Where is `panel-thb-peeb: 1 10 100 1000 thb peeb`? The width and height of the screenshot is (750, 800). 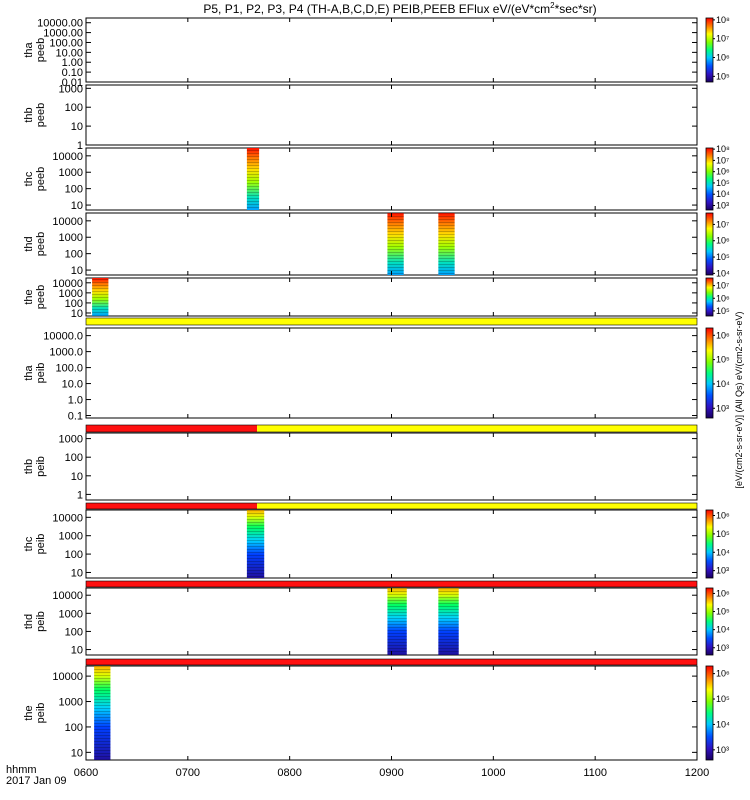
panel-thb-peeb: 1 10 100 1000 thb peeb is located at coordinates (360, 117).